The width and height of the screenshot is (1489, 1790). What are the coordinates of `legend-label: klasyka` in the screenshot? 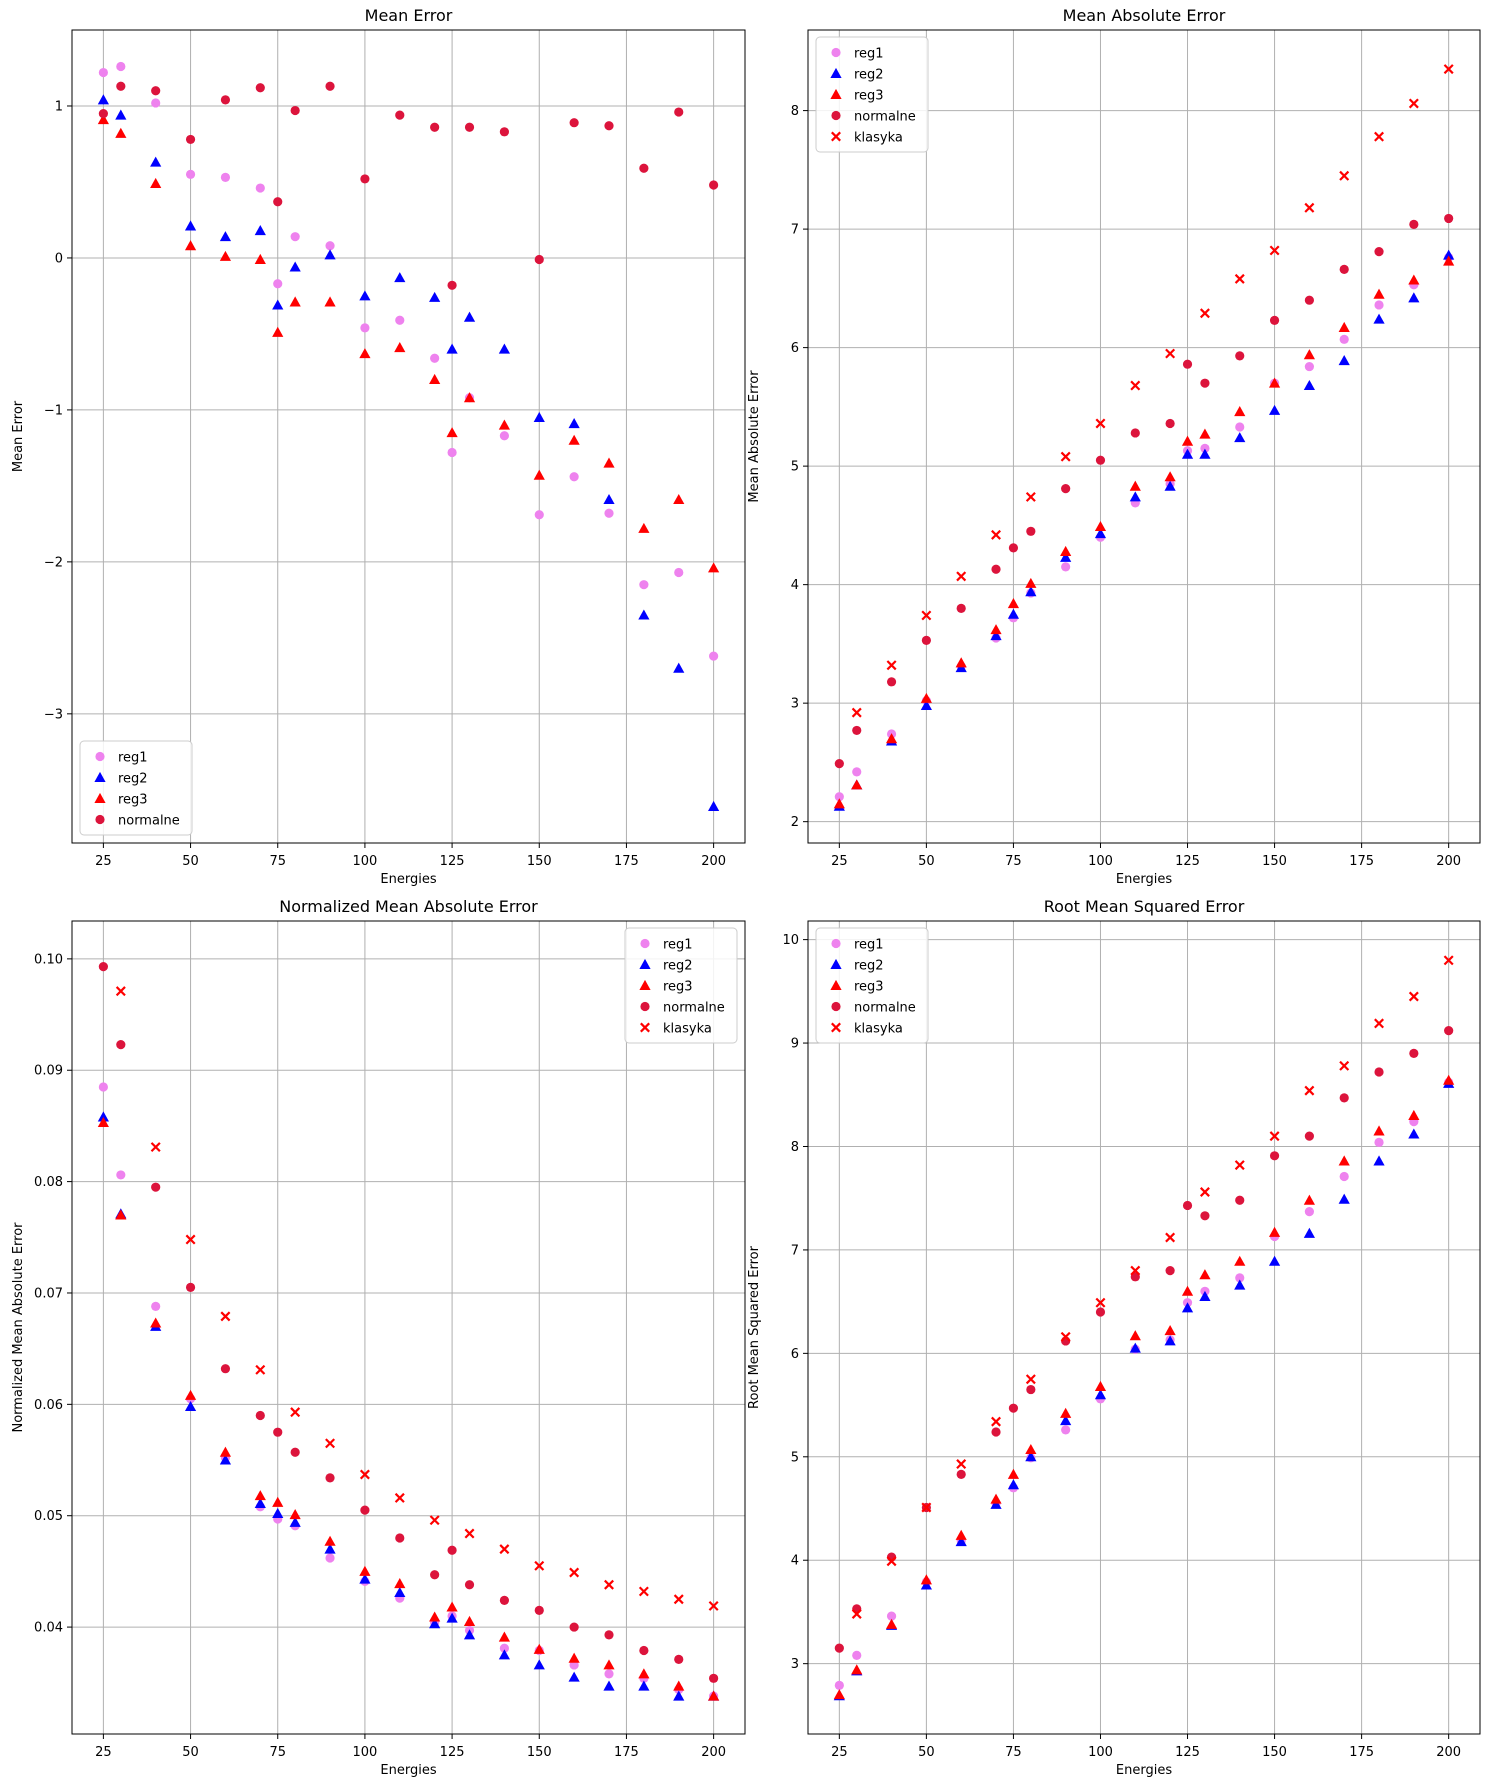 It's located at (687, 1029).